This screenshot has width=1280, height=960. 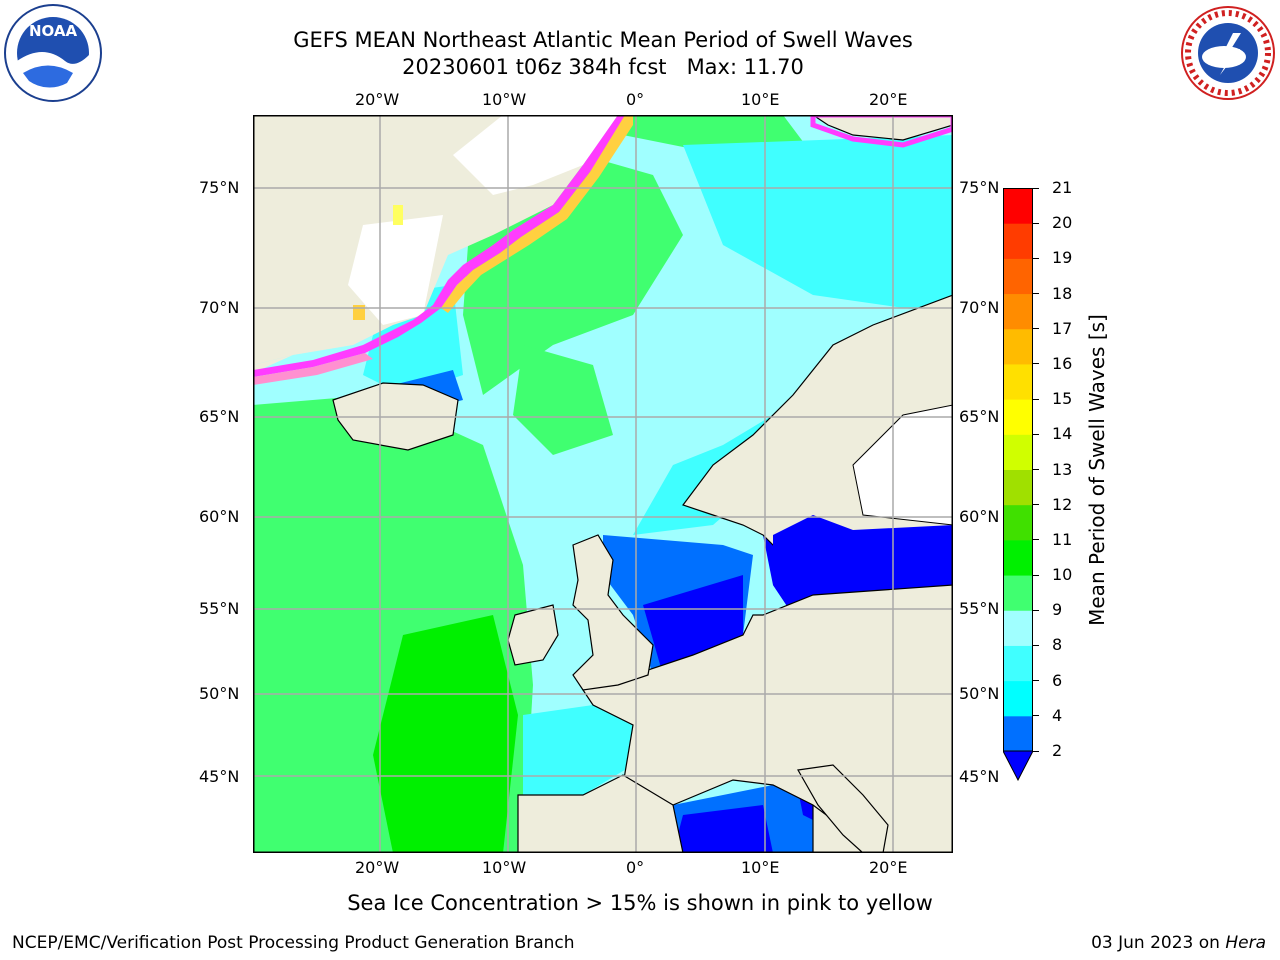 What do you see at coordinates (53, 31) in the screenshot?
I see `svg-text: NOAA` at bounding box center [53, 31].